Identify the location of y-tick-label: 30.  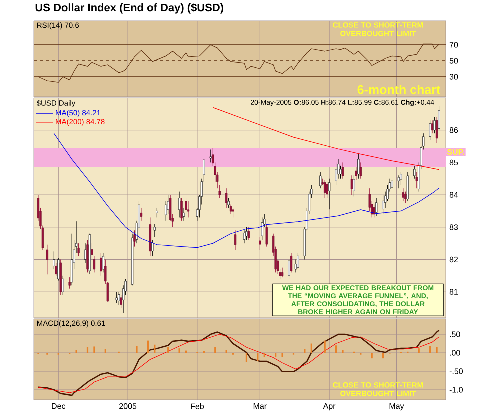
(454, 77).